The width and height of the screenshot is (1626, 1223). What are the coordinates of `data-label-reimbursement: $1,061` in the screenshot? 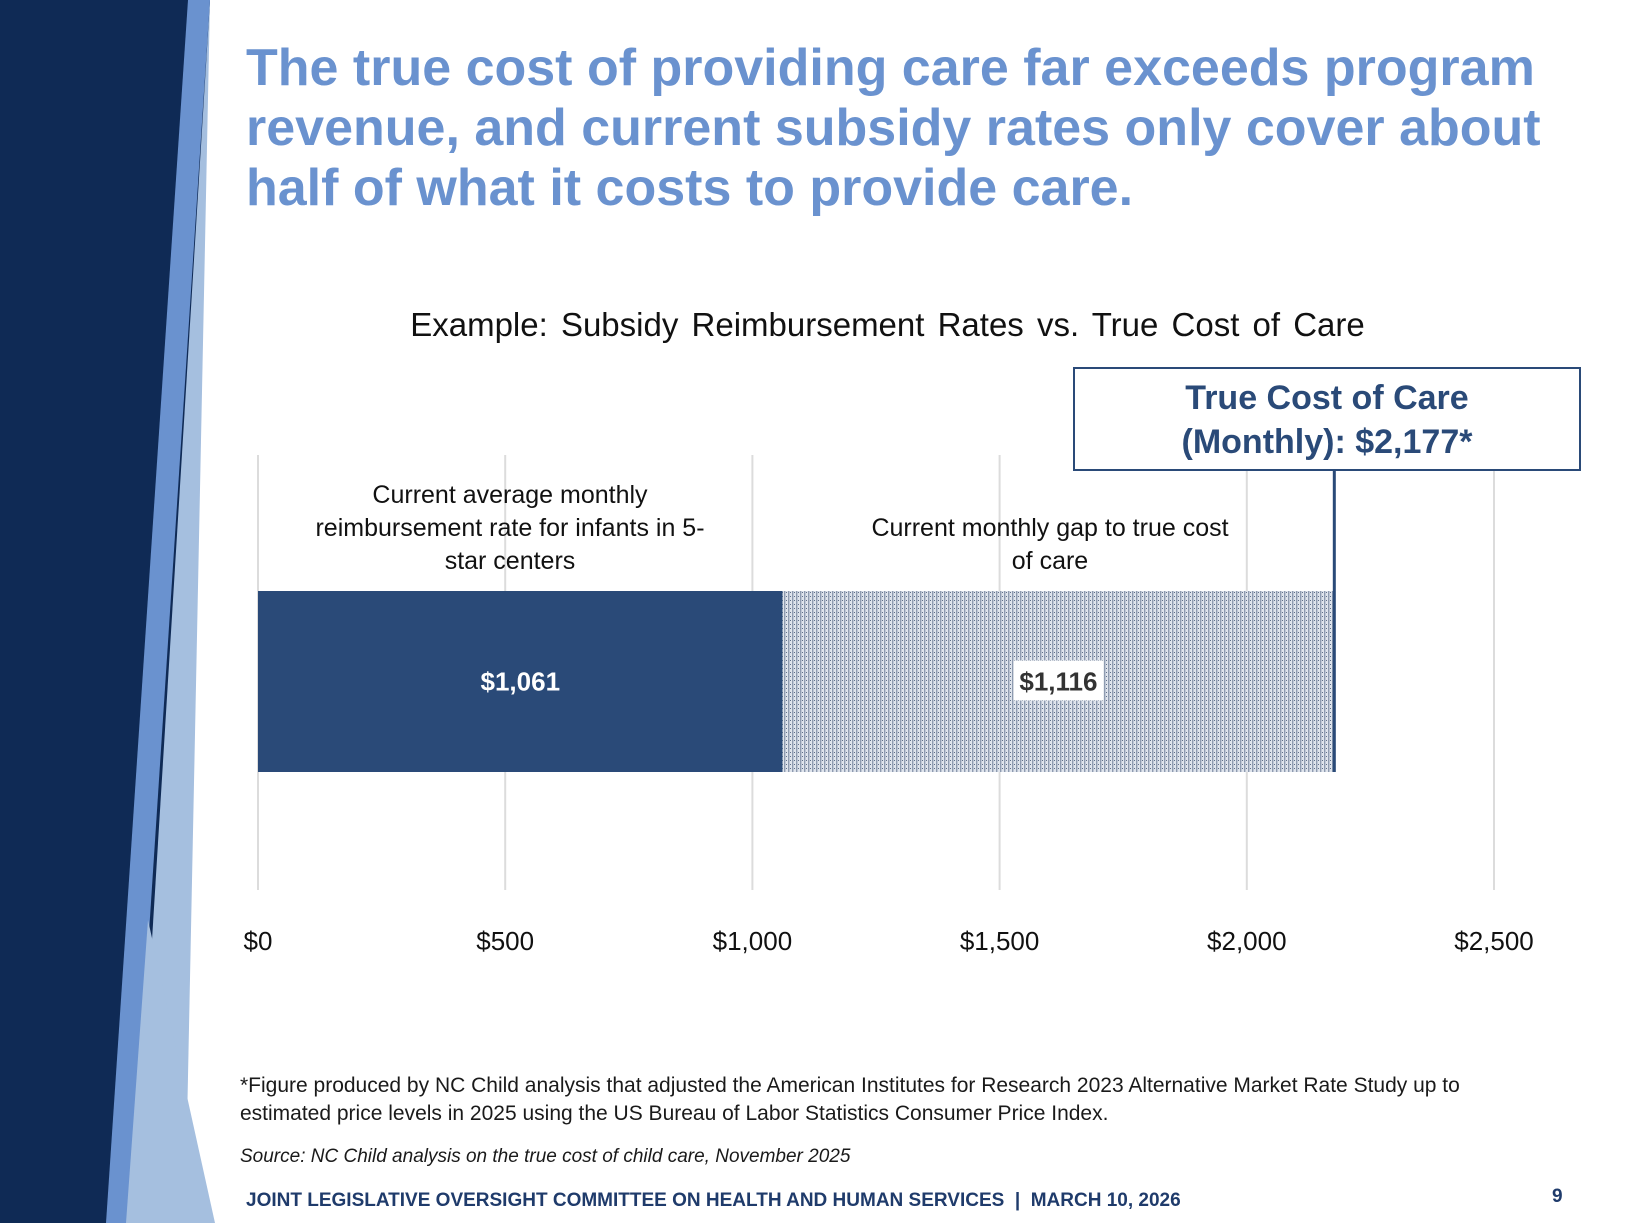 It's located at (521, 682).